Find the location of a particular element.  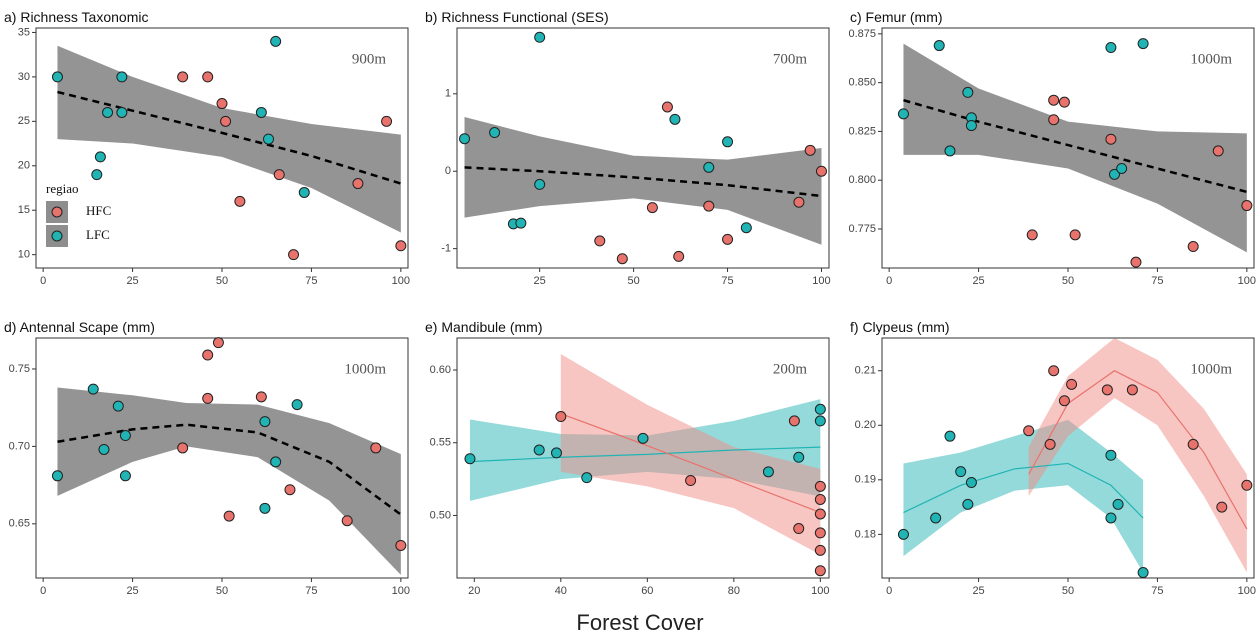

y-tick-label: 10 is located at coordinates (24, 255).